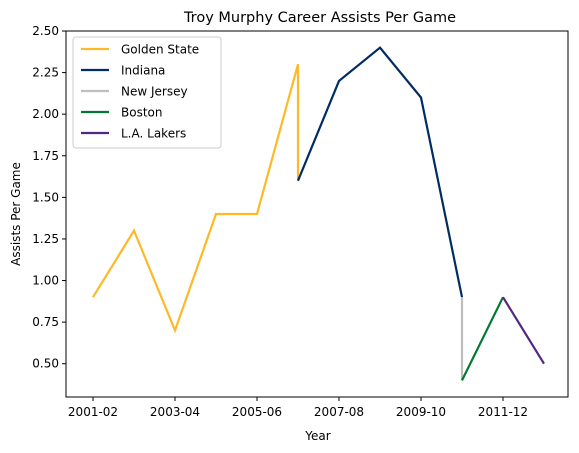 The width and height of the screenshot is (579, 453). Describe the element at coordinates (154, 92) in the screenshot. I see `legend-label-new-jersey: New Jersey` at that location.